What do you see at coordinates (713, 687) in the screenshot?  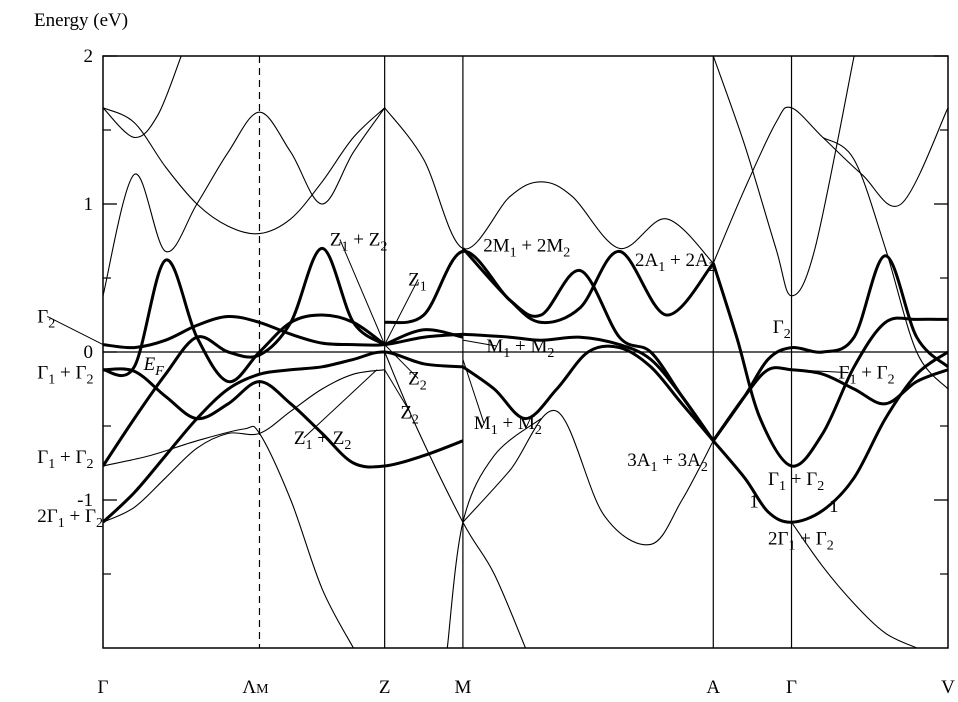 I see `x-tick-label: A` at bounding box center [713, 687].